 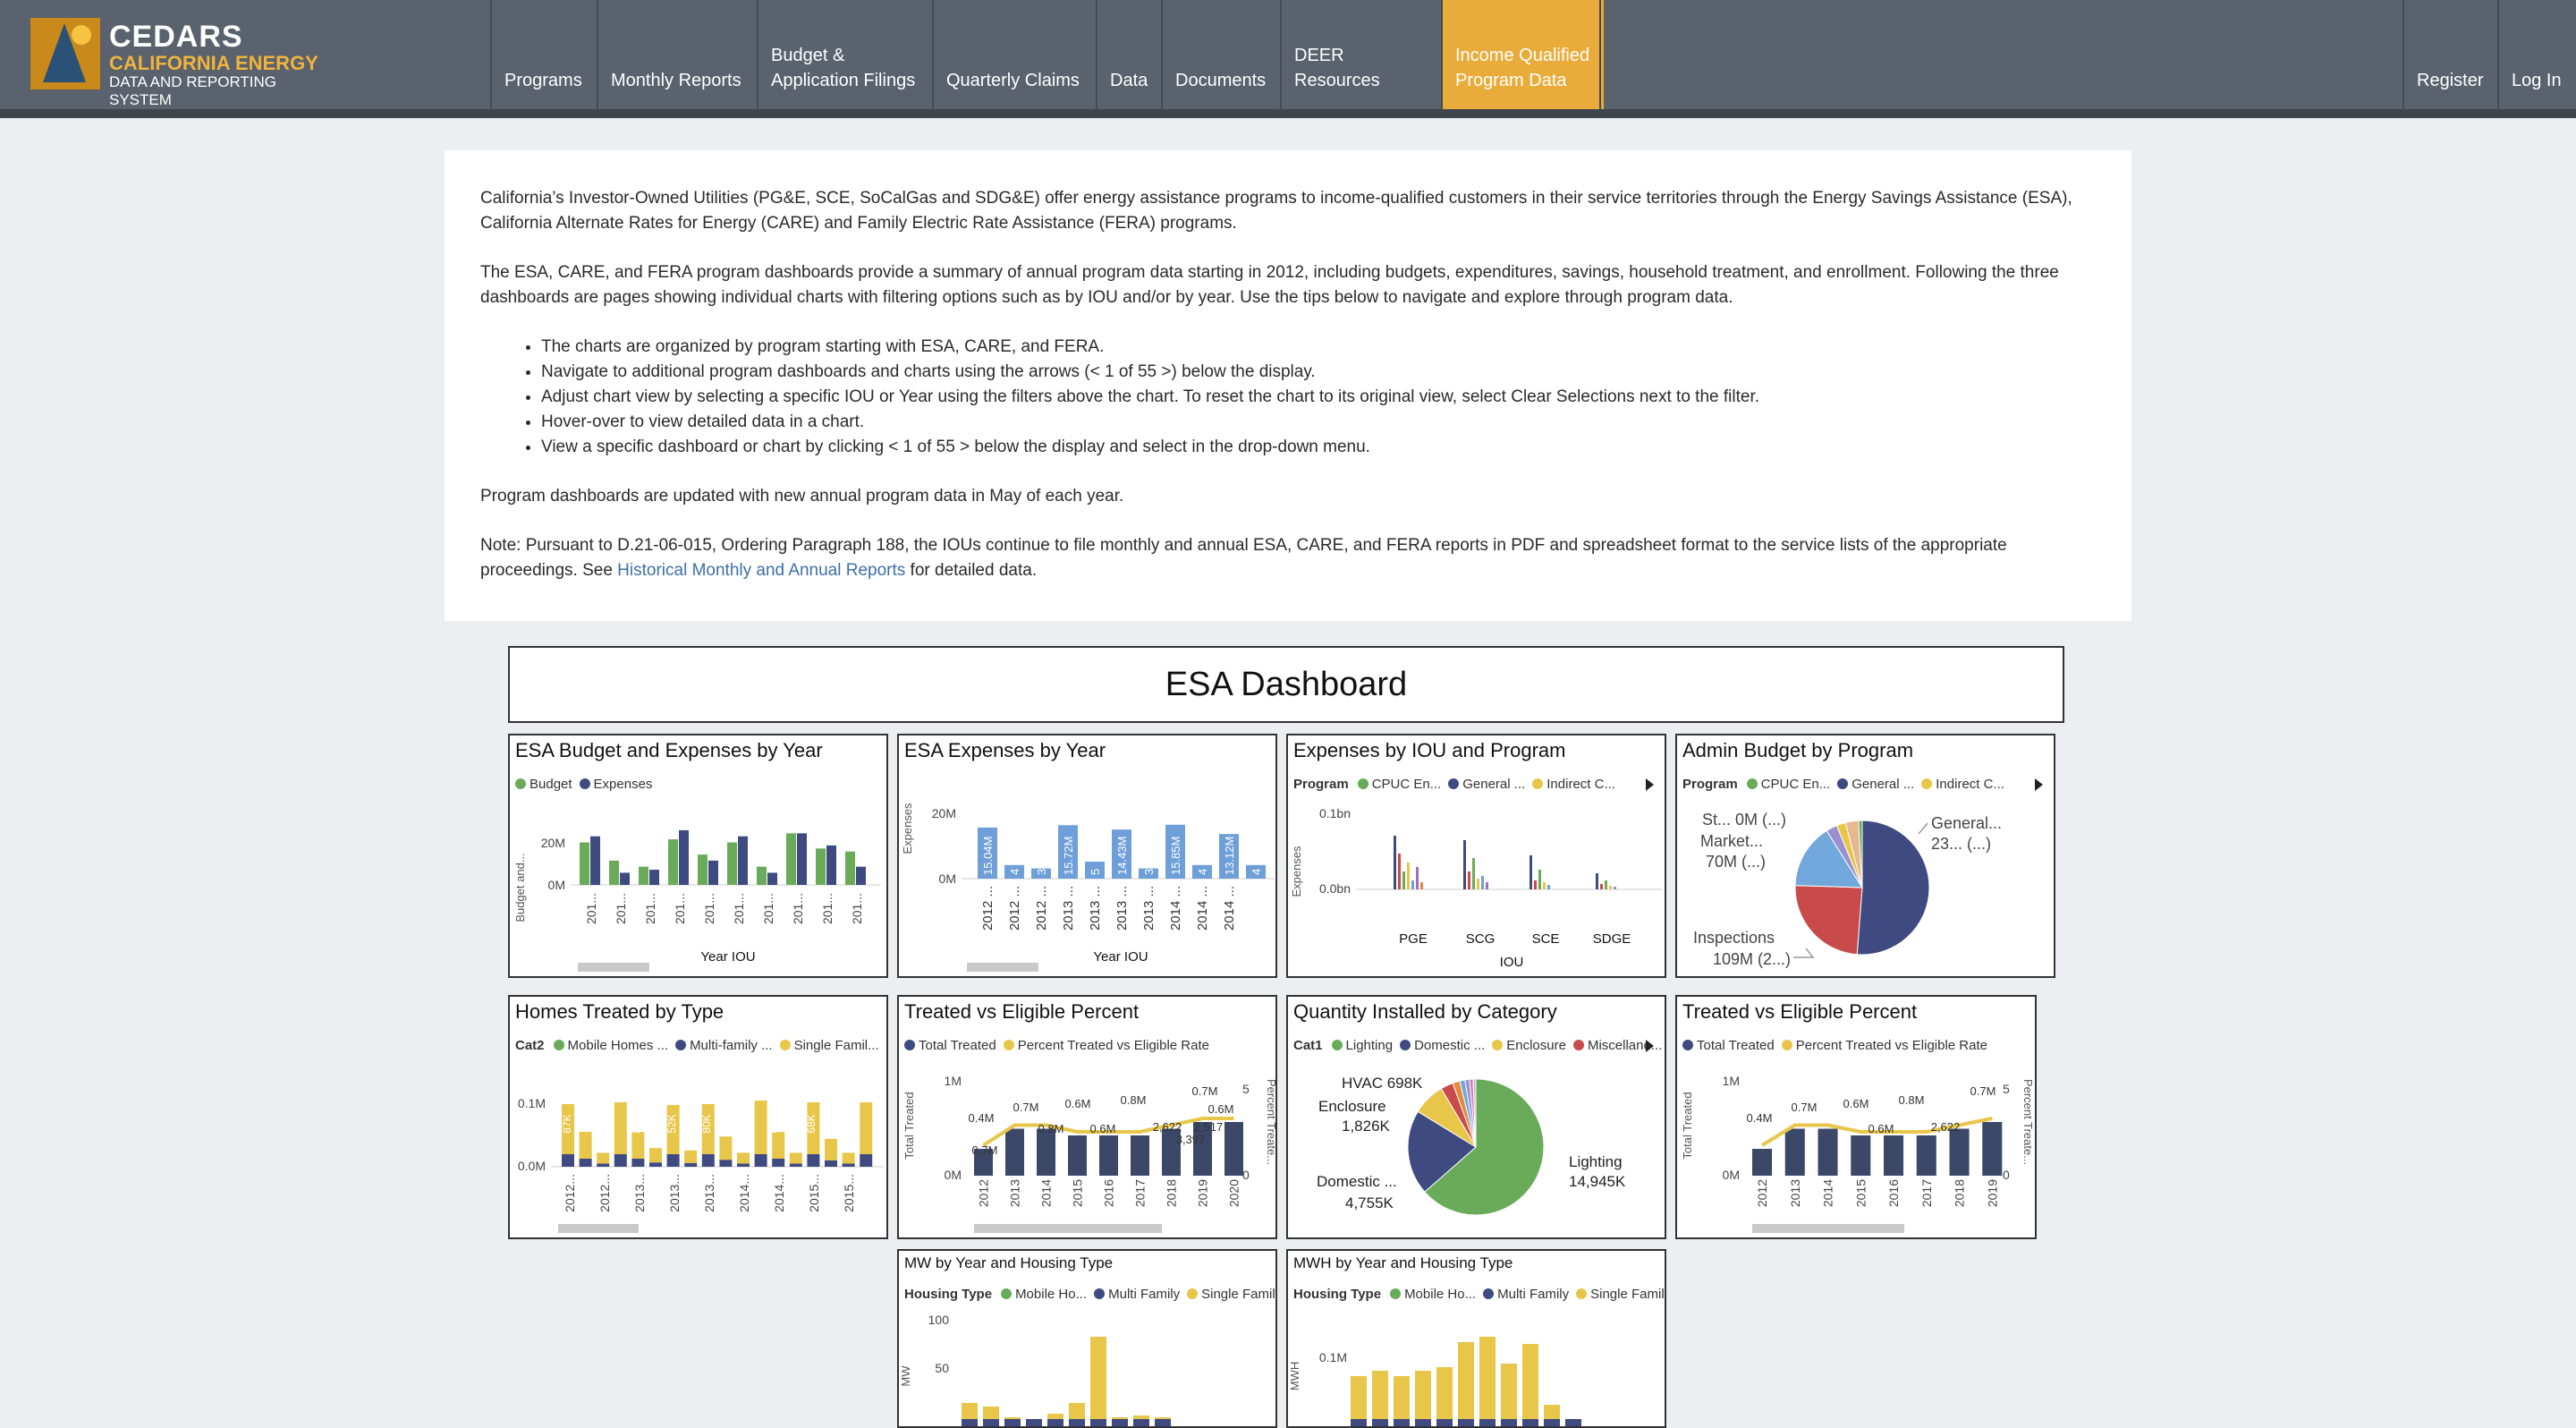 What do you see at coordinates (953, 1175) in the screenshot?
I see `svg-text: 0M` at bounding box center [953, 1175].